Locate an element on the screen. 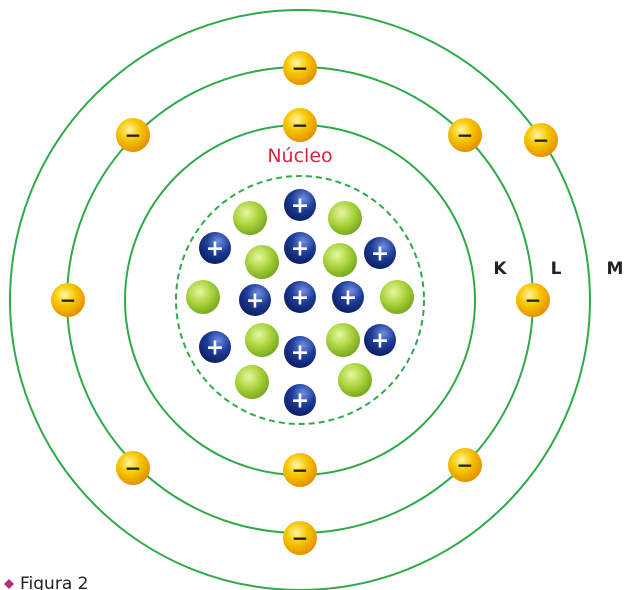  shell-label: L is located at coordinates (556, 269).